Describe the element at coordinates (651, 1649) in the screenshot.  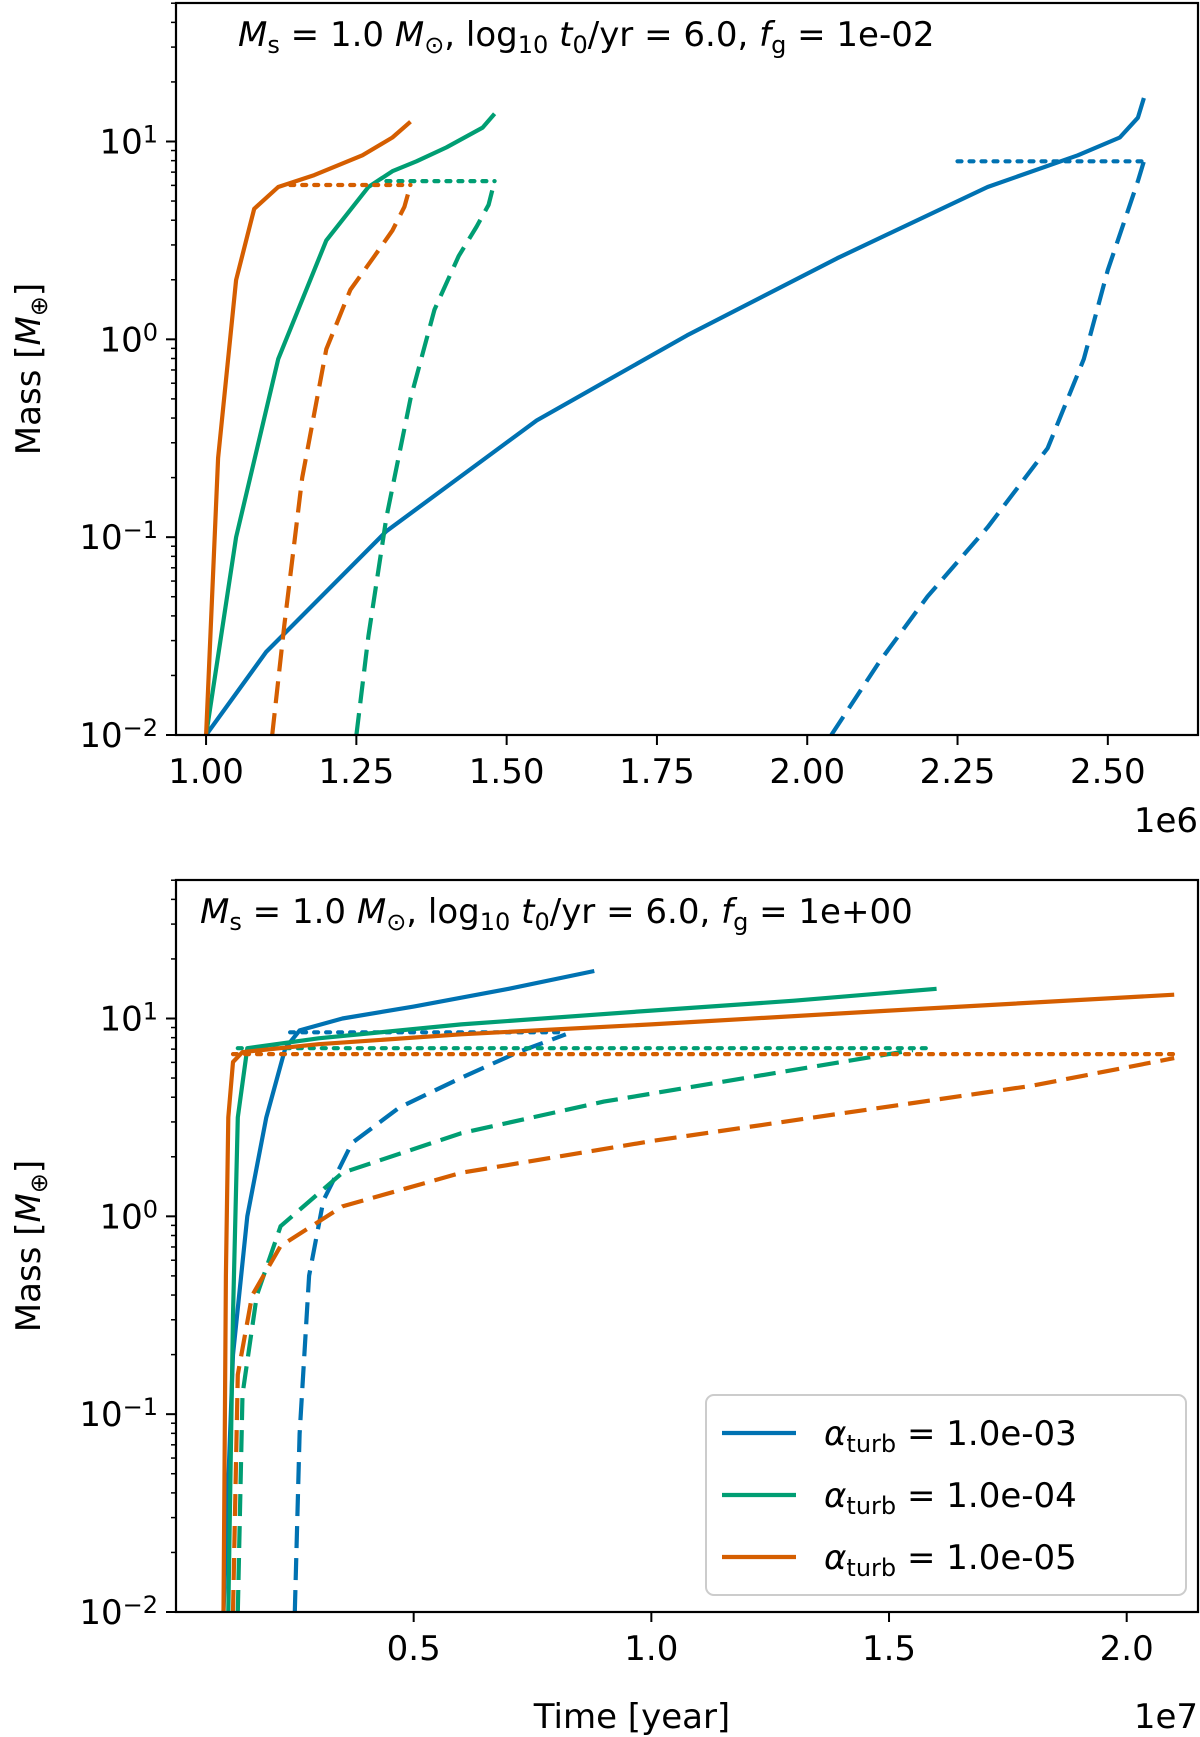
I see `x-tick-label: 1.0` at that location.